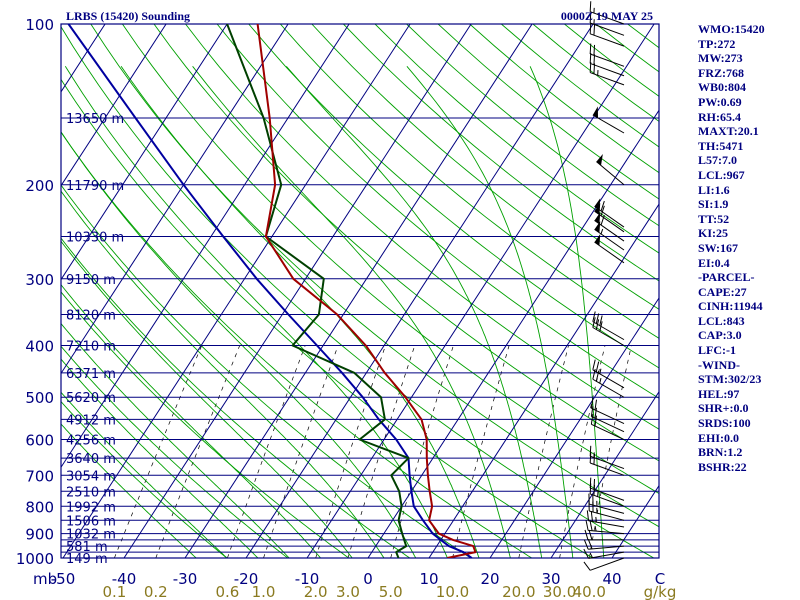 This screenshot has height=600, width=800. What do you see at coordinates (720, 335) in the screenshot?
I see `index-stat: CAP:3.0` at bounding box center [720, 335].